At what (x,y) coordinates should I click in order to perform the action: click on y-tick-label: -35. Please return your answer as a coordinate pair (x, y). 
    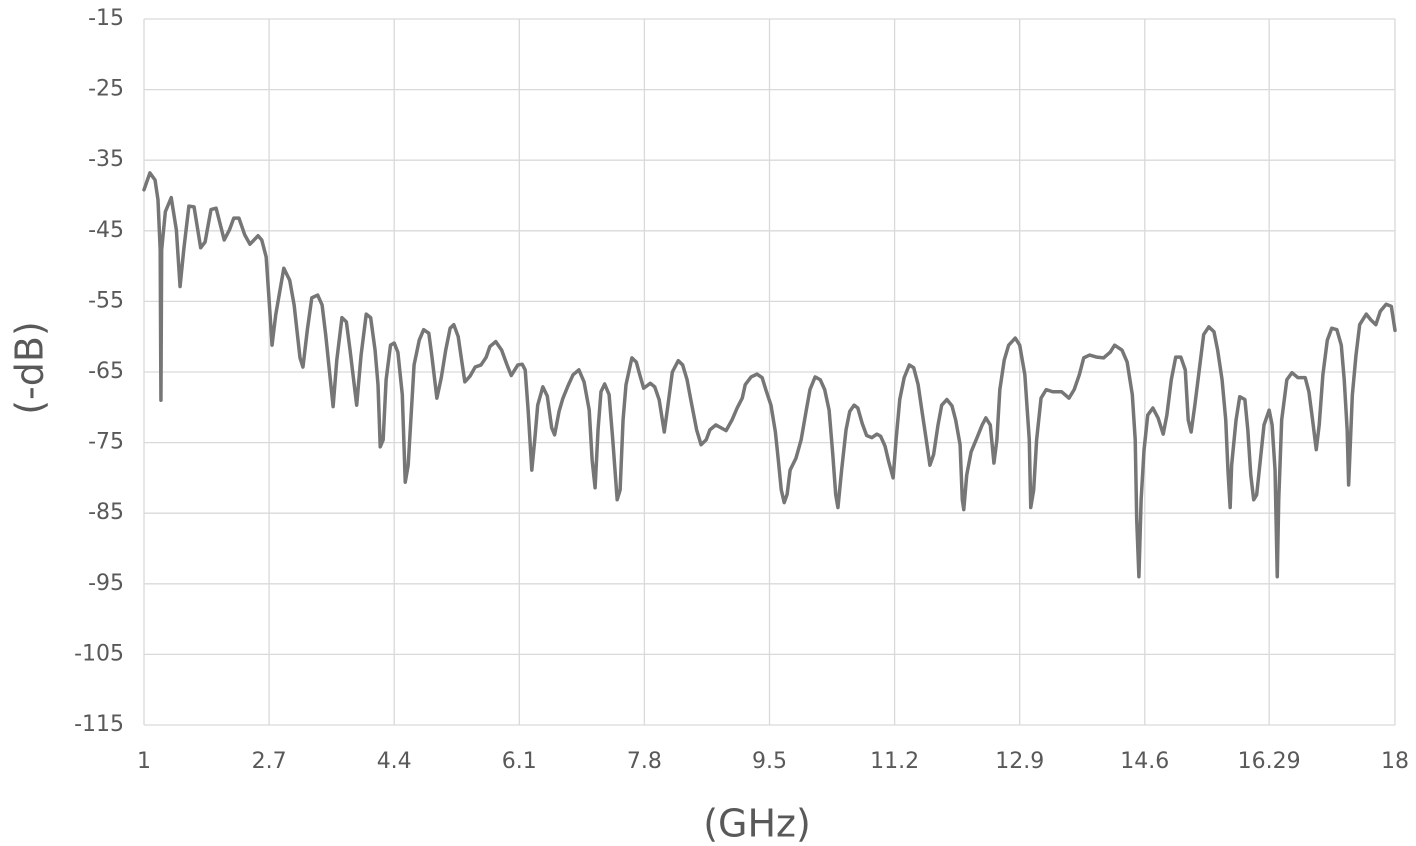
    Looking at the image, I should click on (106, 159).